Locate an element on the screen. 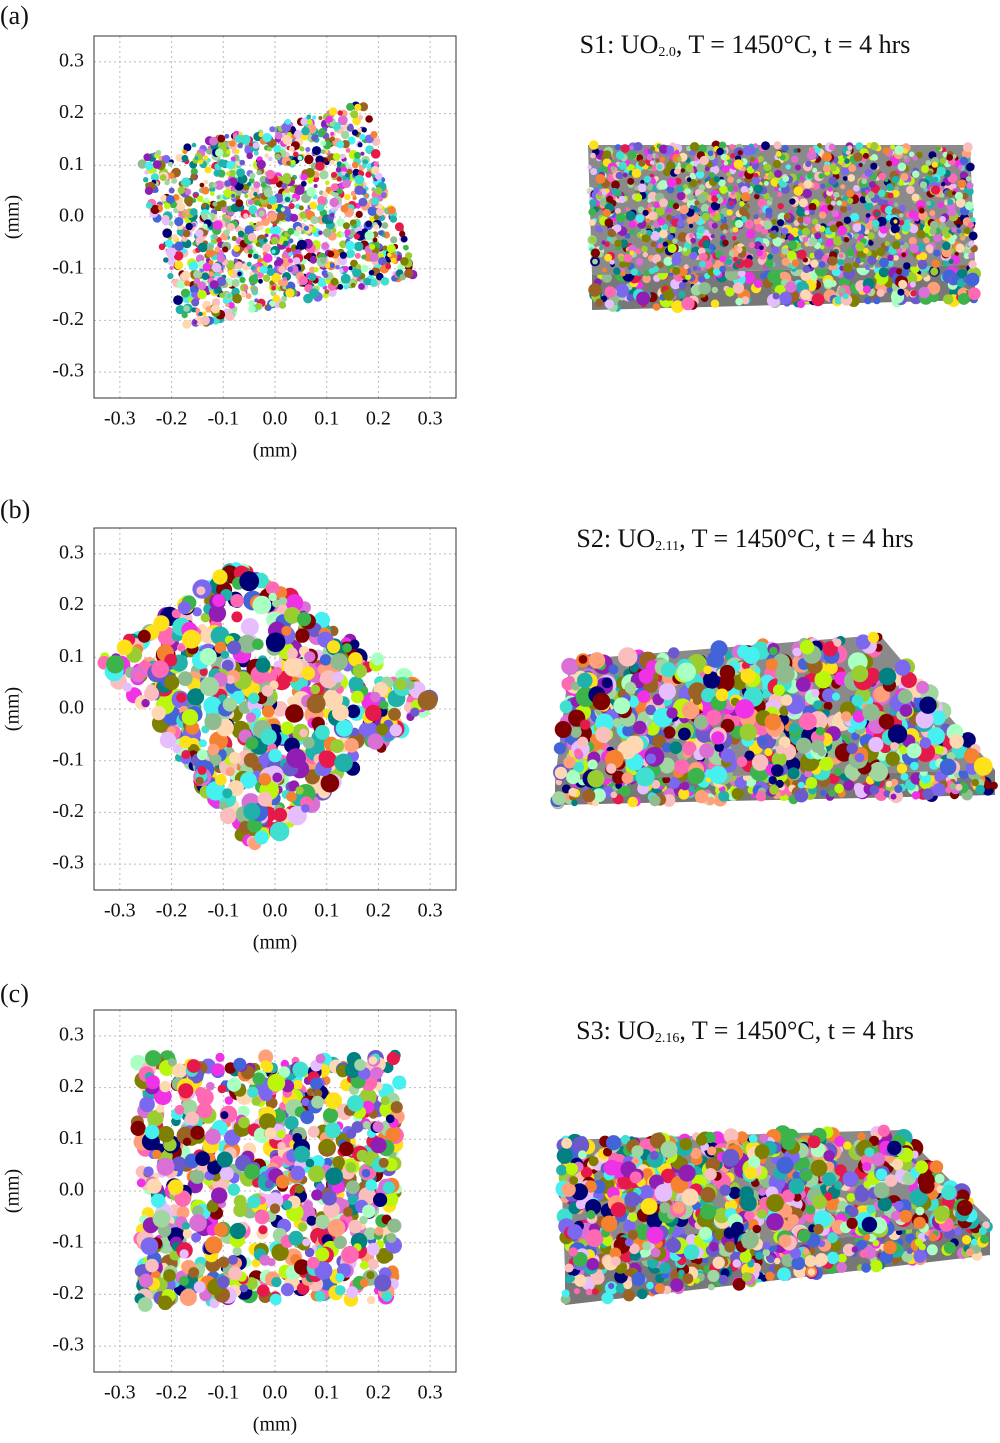 Image resolution: width=1000 pixels, height=1443 pixels. x-tick-label: -0.2 is located at coordinates (172, 1393).